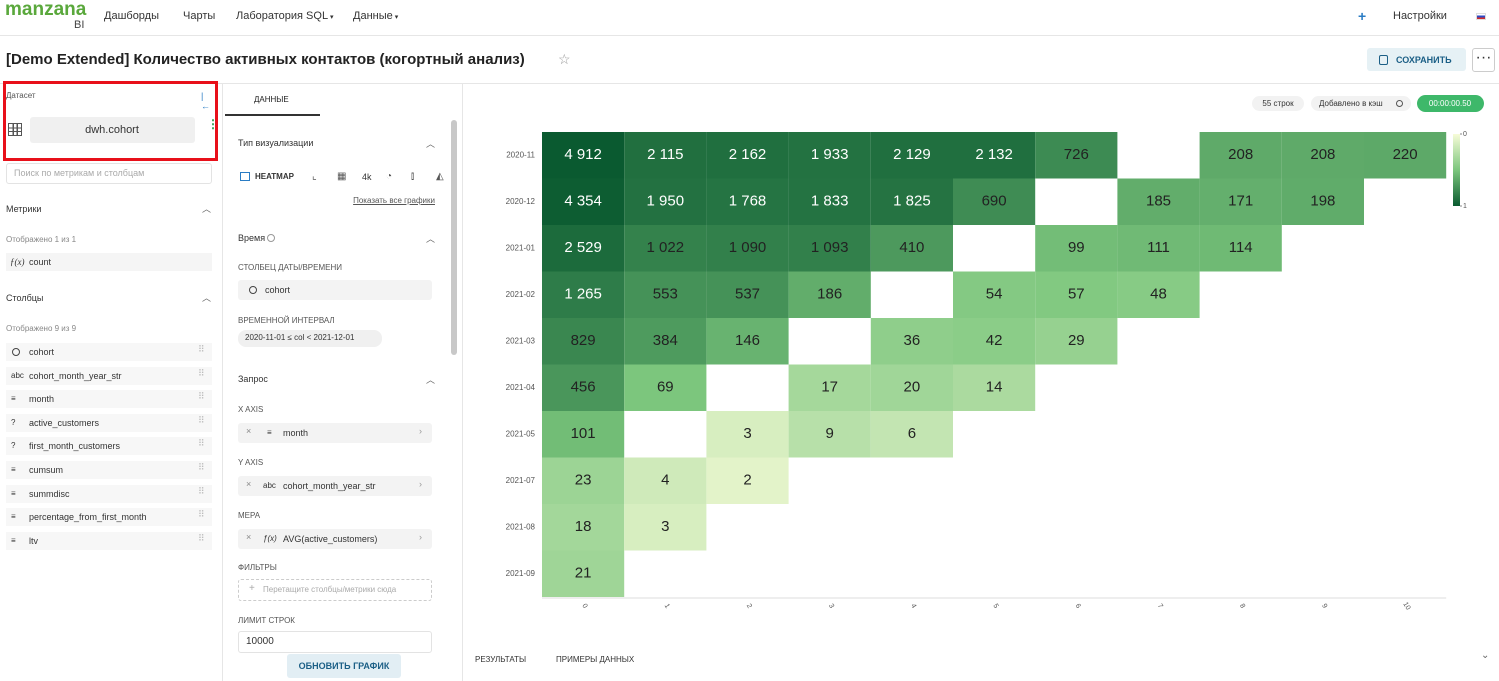  What do you see at coordinates (310, 338) in the screenshot?
I see `interval-chip` at bounding box center [310, 338].